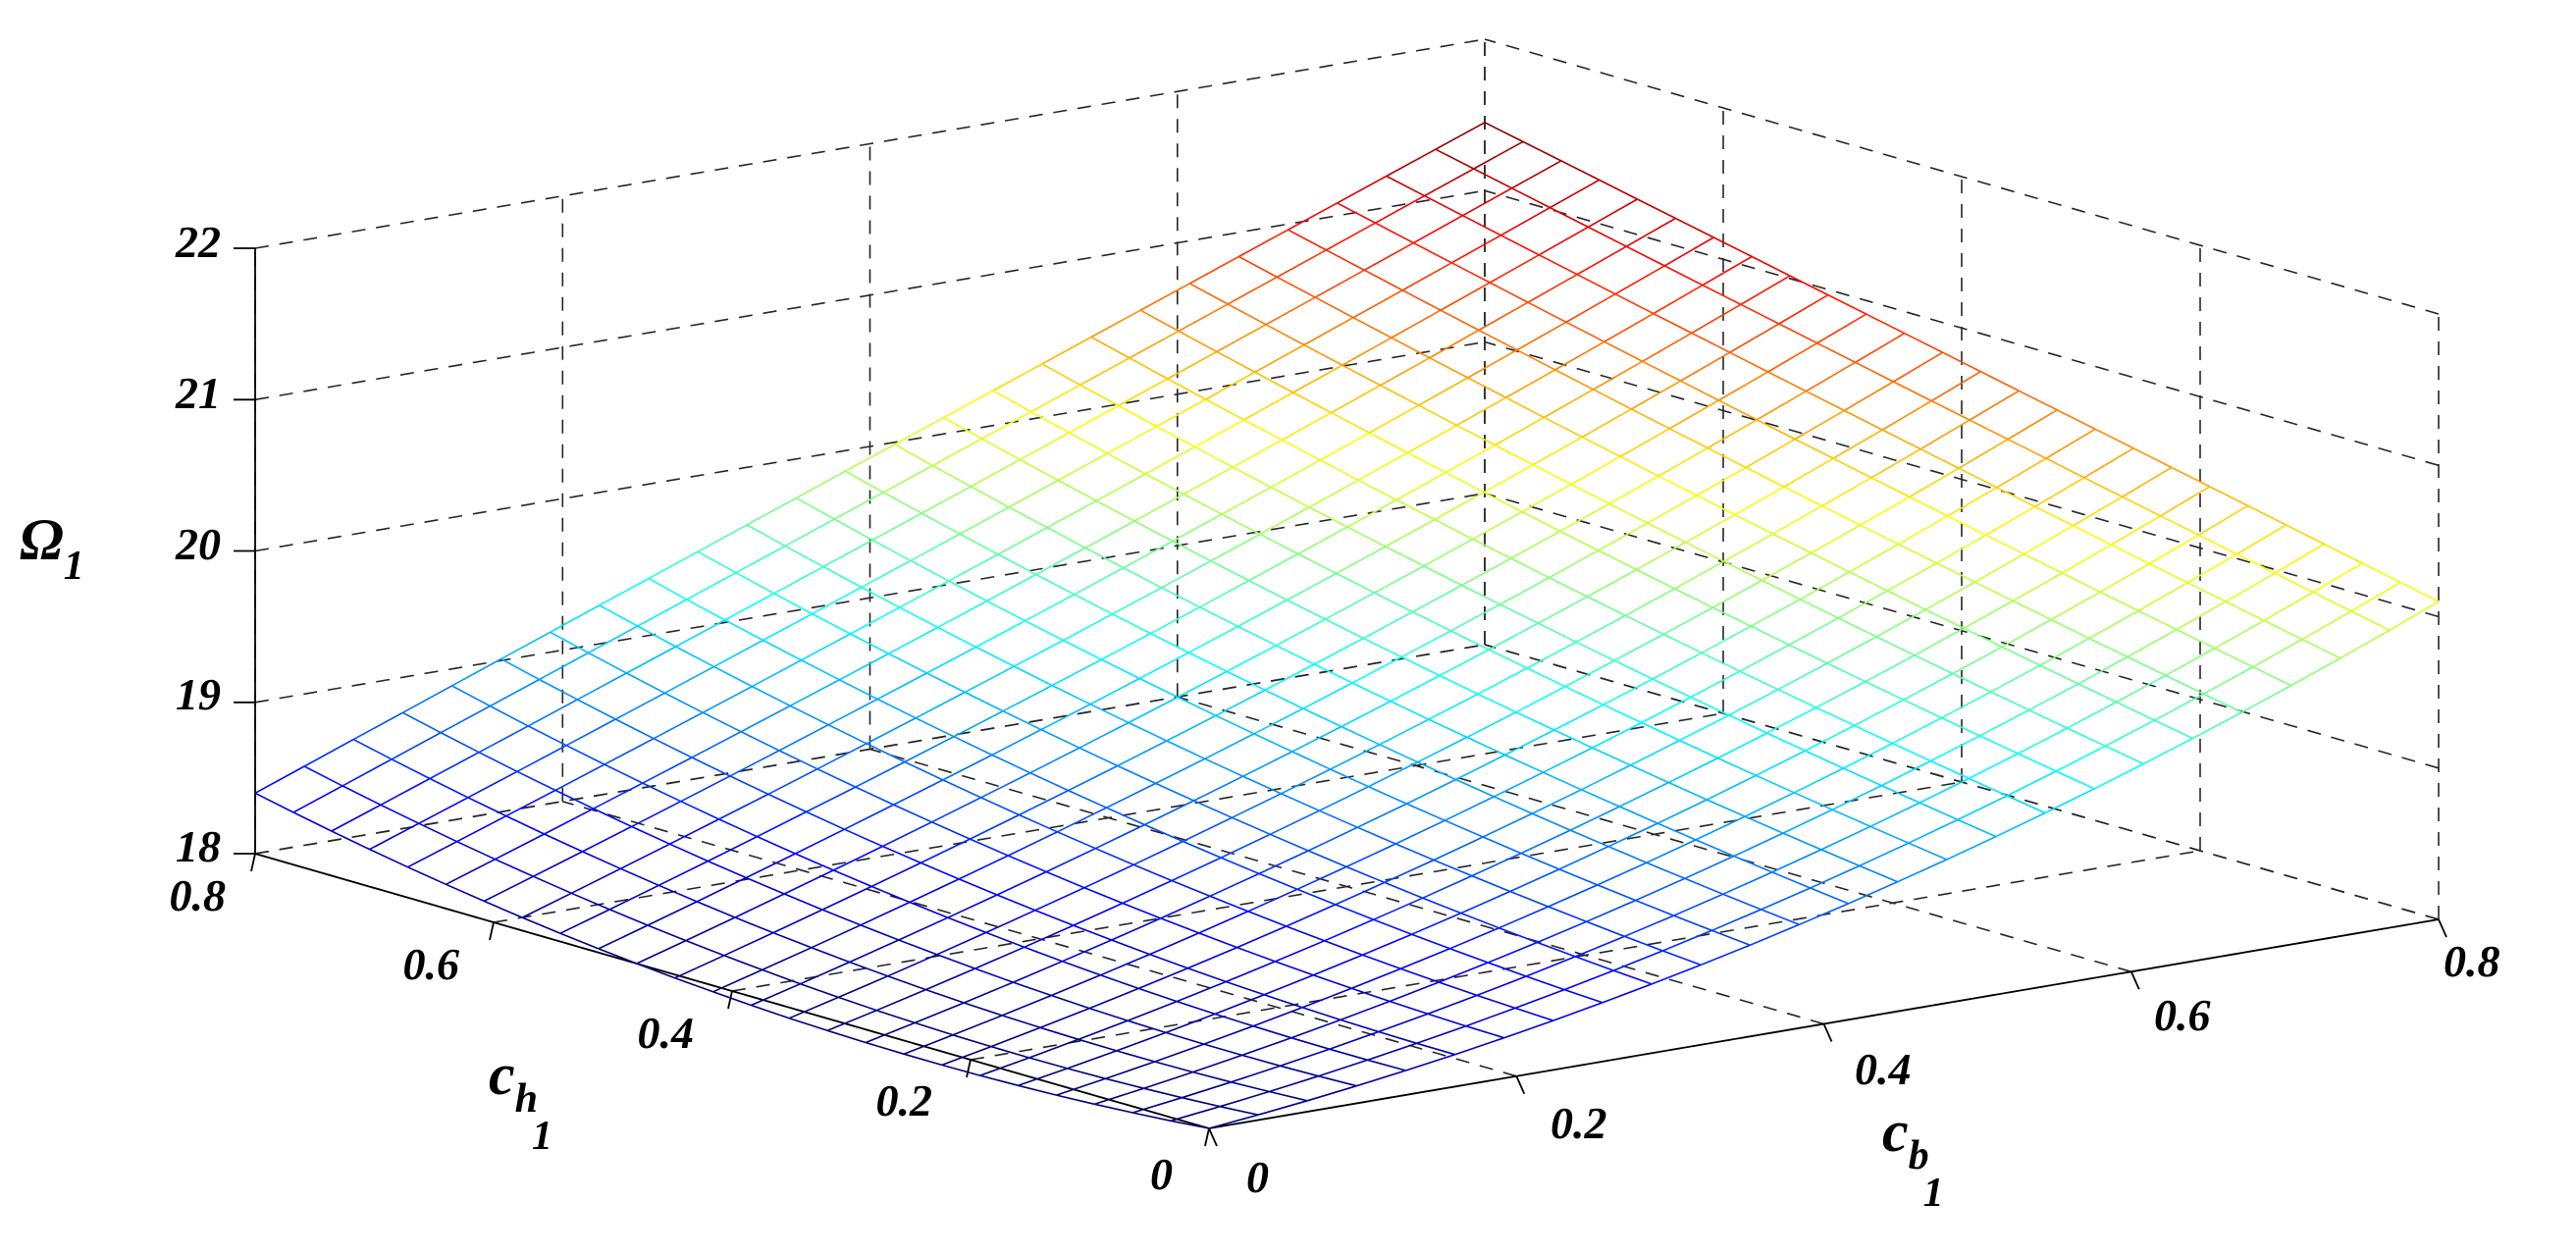 This screenshot has width=2576, height=1254. Describe the element at coordinates (198, 544) in the screenshot. I see `z-tick-label: 20` at that location.